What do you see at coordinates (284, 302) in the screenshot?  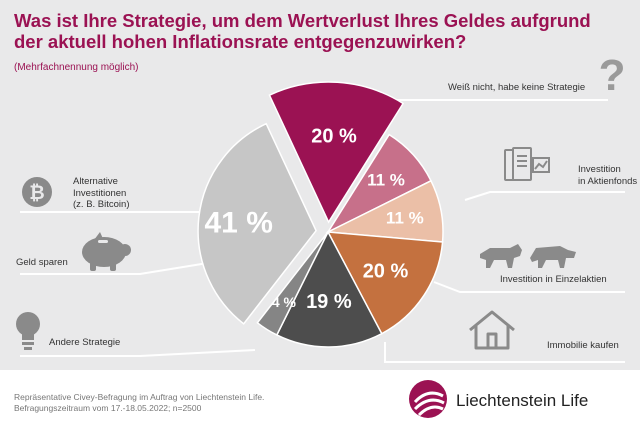 I see `pie-slice-label-6: 4 %` at bounding box center [284, 302].